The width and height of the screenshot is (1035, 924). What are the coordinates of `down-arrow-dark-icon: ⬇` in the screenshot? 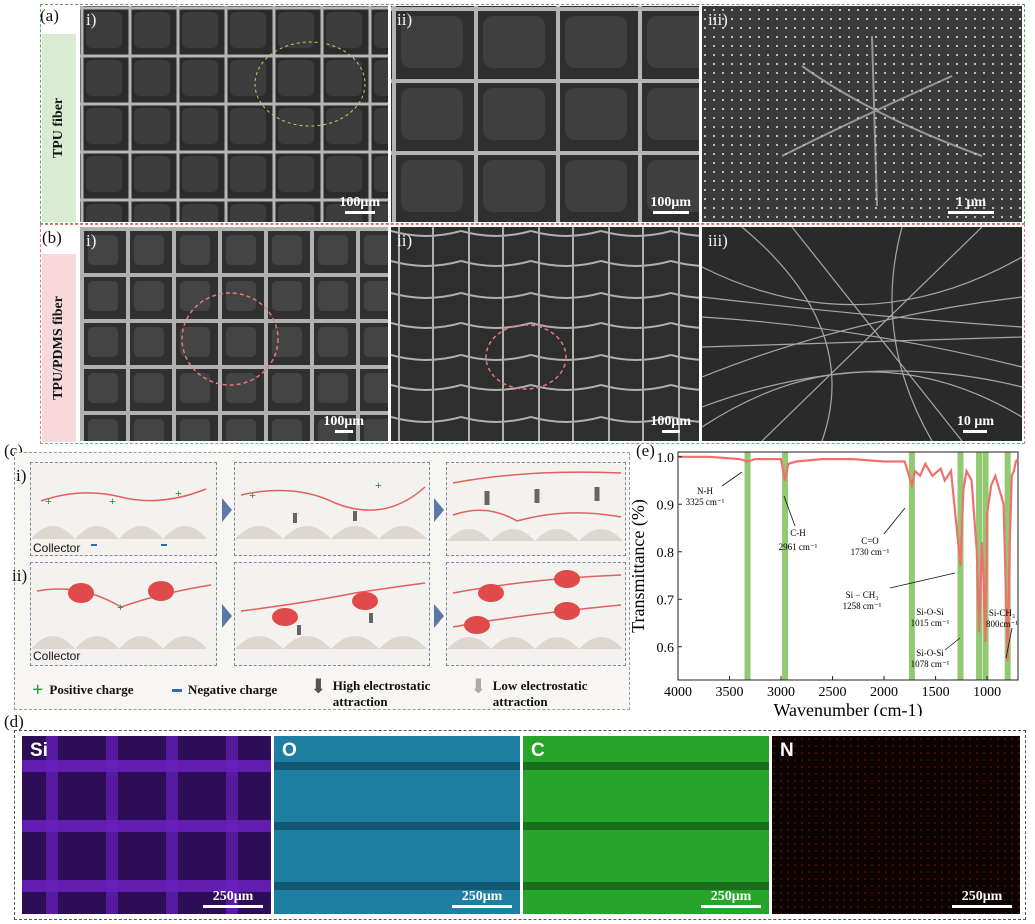 It's located at (318, 687).